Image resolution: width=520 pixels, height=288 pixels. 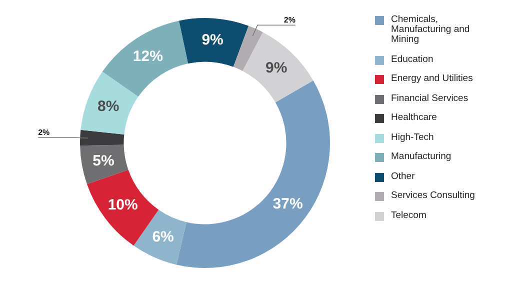 What do you see at coordinates (430, 98) in the screenshot?
I see `legend-label: Financial Services` at bounding box center [430, 98].